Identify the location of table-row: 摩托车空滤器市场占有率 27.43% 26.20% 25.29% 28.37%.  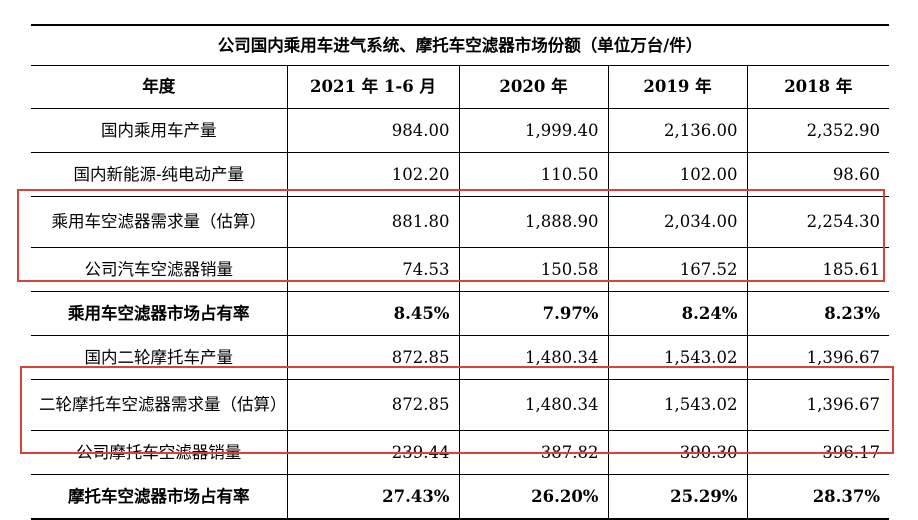
(460, 497).